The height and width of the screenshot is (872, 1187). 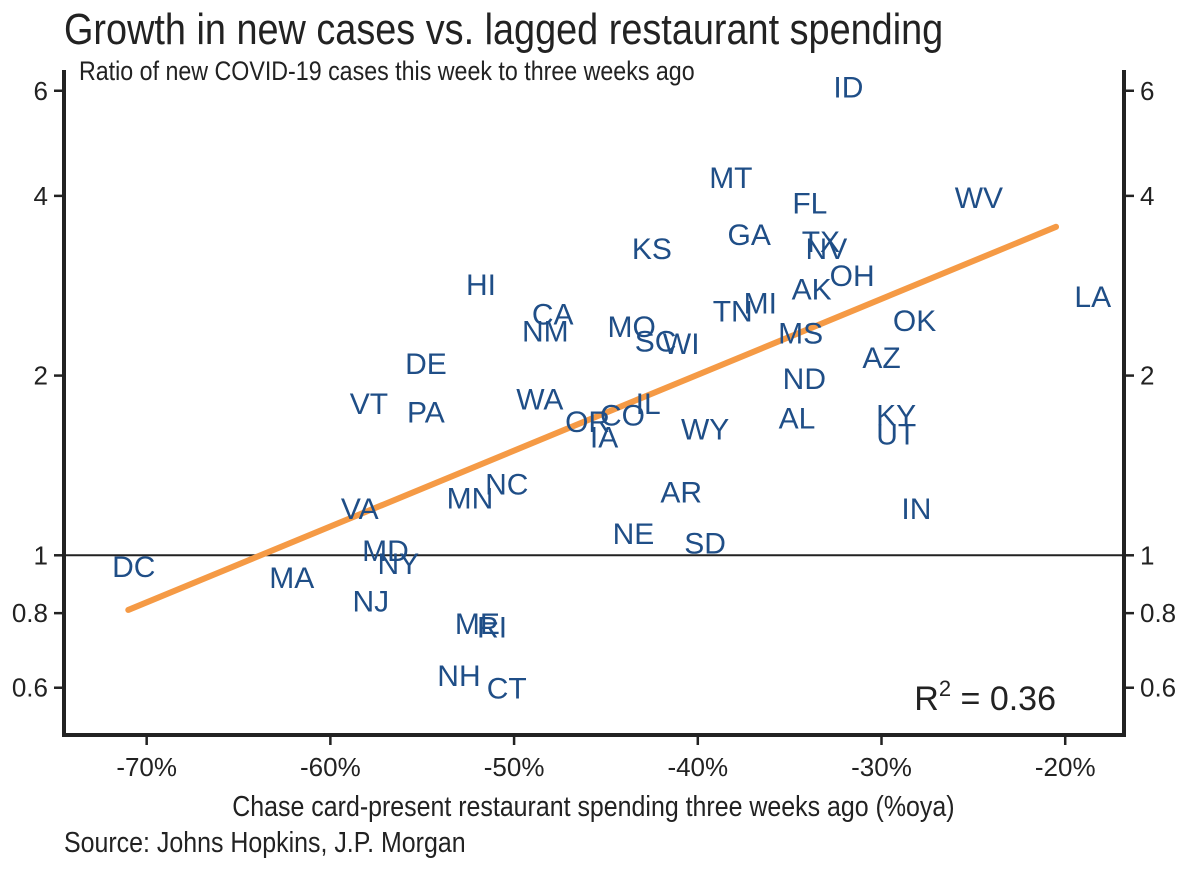 What do you see at coordinates (916, 509) in the screenshot?
I see `state-label-in: IN` at bounding box center [916, 509].